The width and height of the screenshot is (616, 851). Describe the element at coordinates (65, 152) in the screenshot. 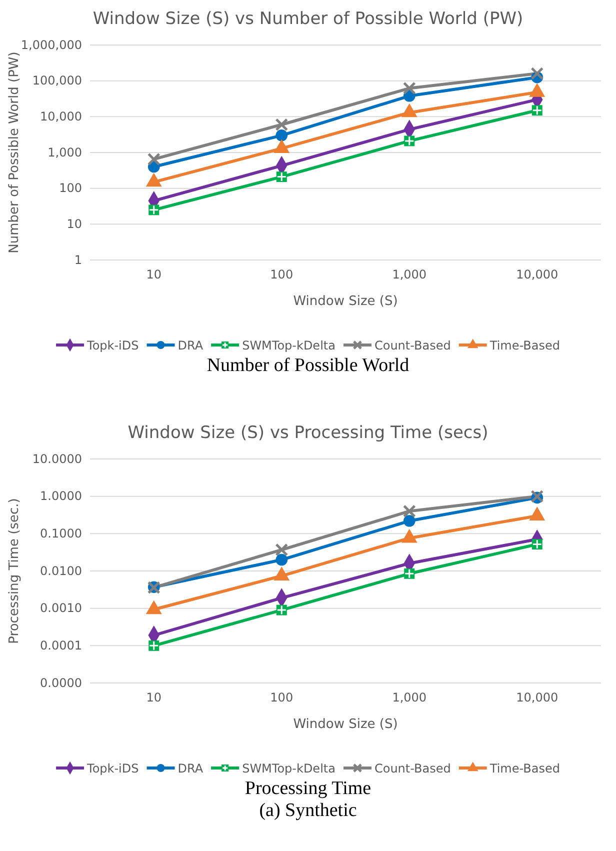

I see `y-tick-label: 1,000` at that location.